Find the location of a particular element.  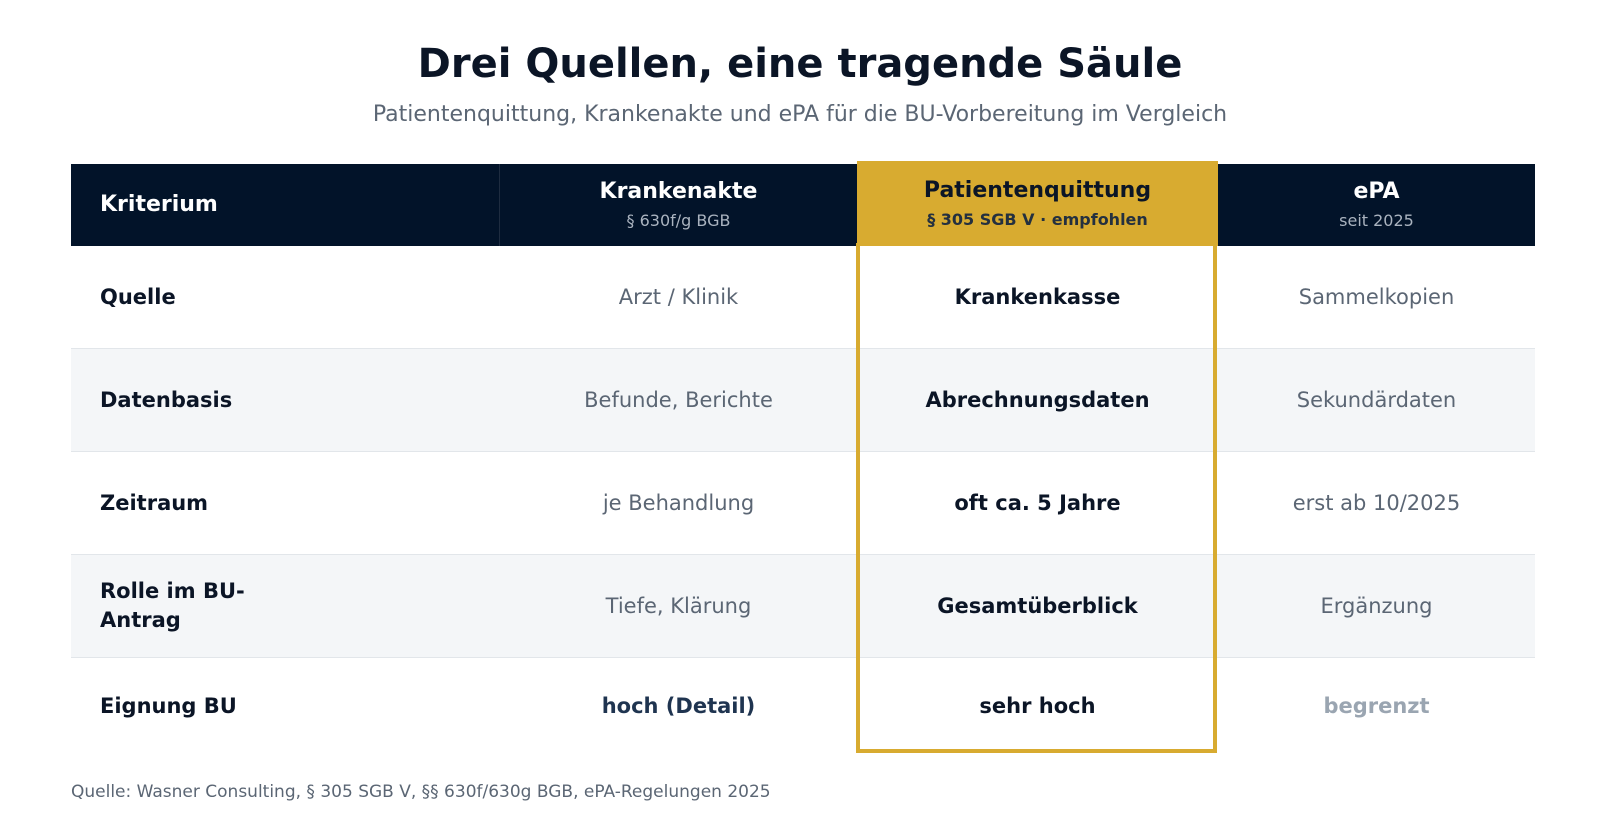

header-patientenquittung-sub: § 305 SGB V · empfohlen is located at coordinates (1037, 219).